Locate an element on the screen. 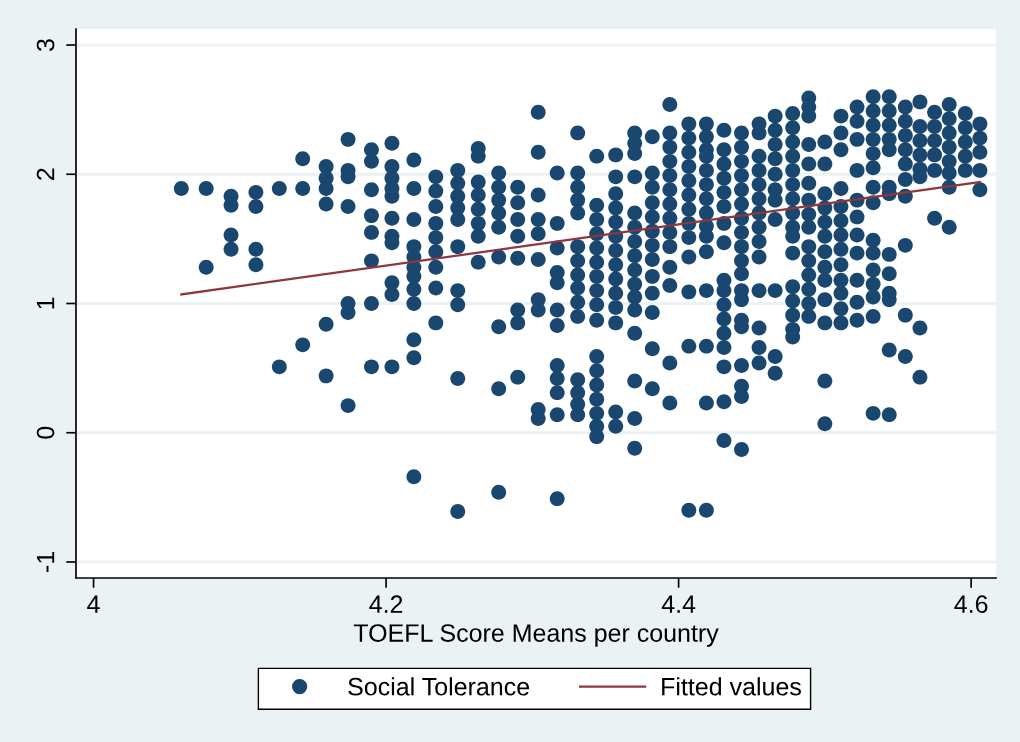 The width and height of the screenshot is (1020, 742). y-tick-label: 1 is located at coordinates (45, 303).